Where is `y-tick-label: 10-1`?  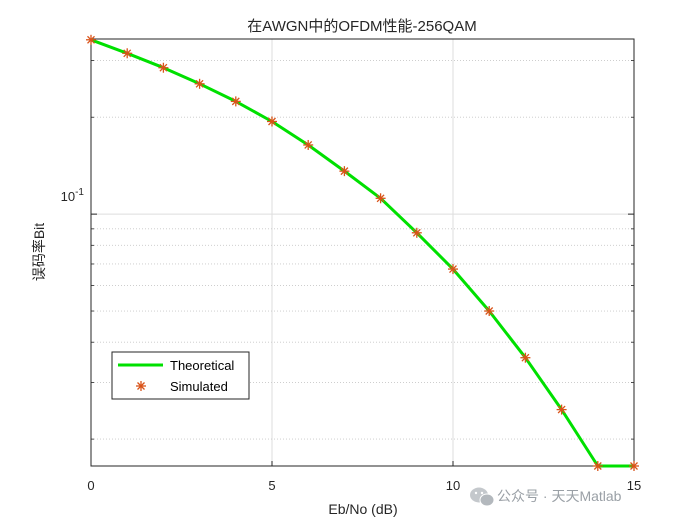 y-tick-label: 10-1 is located at coordinates (73, 195).